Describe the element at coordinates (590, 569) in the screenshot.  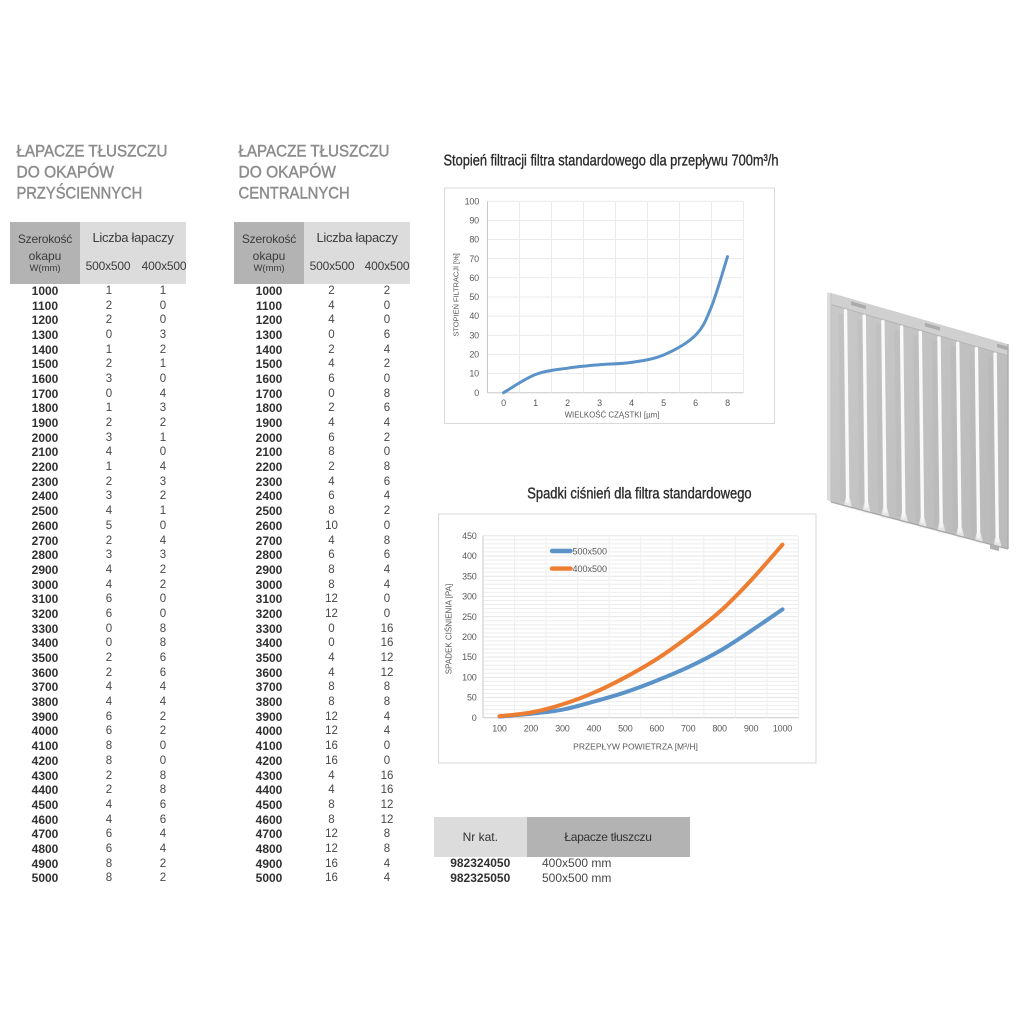
I see `svg-text: 400x500` at that location.